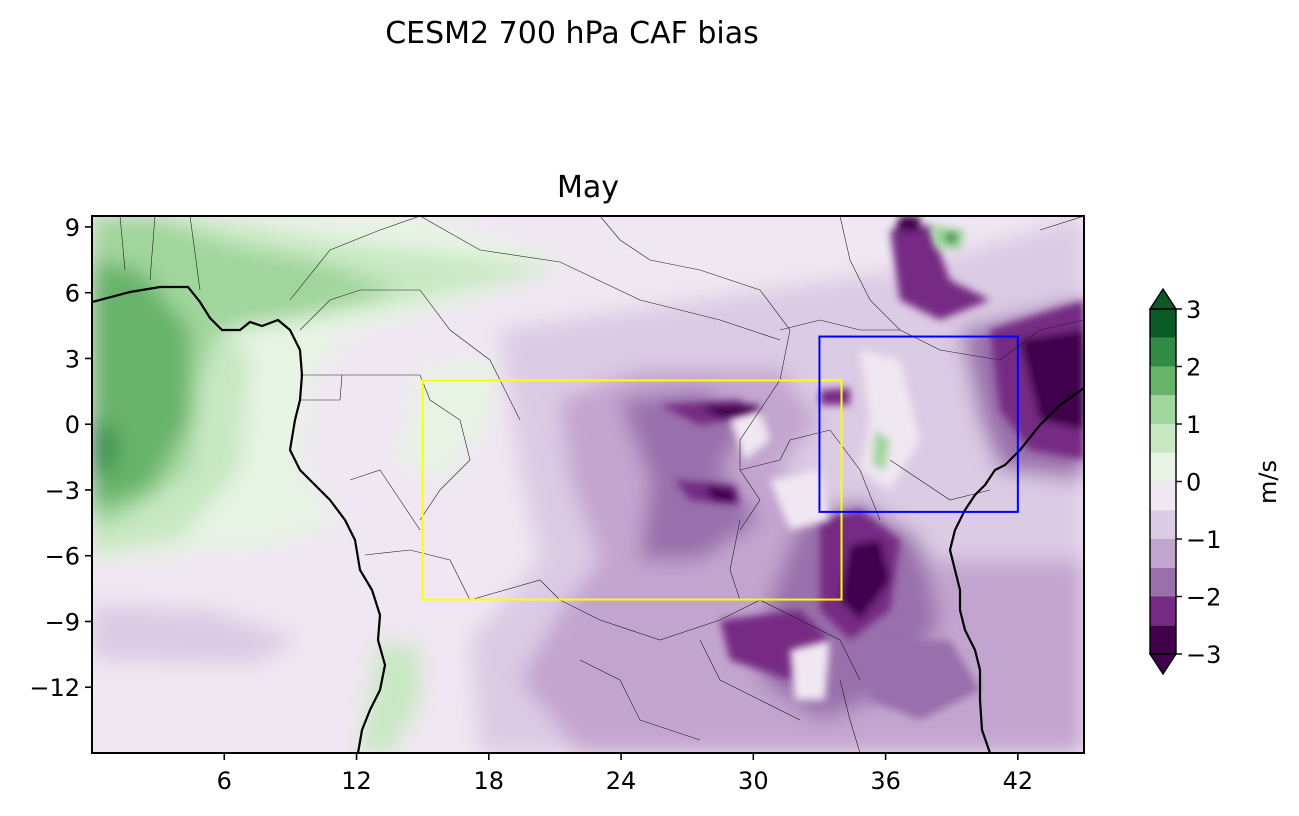 Image resolution: width=1299 pixels, height=816 pixels. I want to click on y-tick-label: −3, so click(62, 491).